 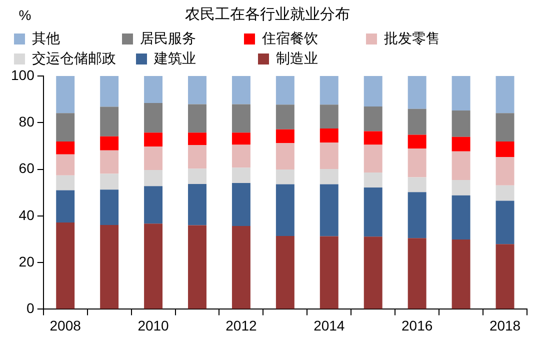 I want to click on y-tick-label: 60, so click(x=26, y=168).